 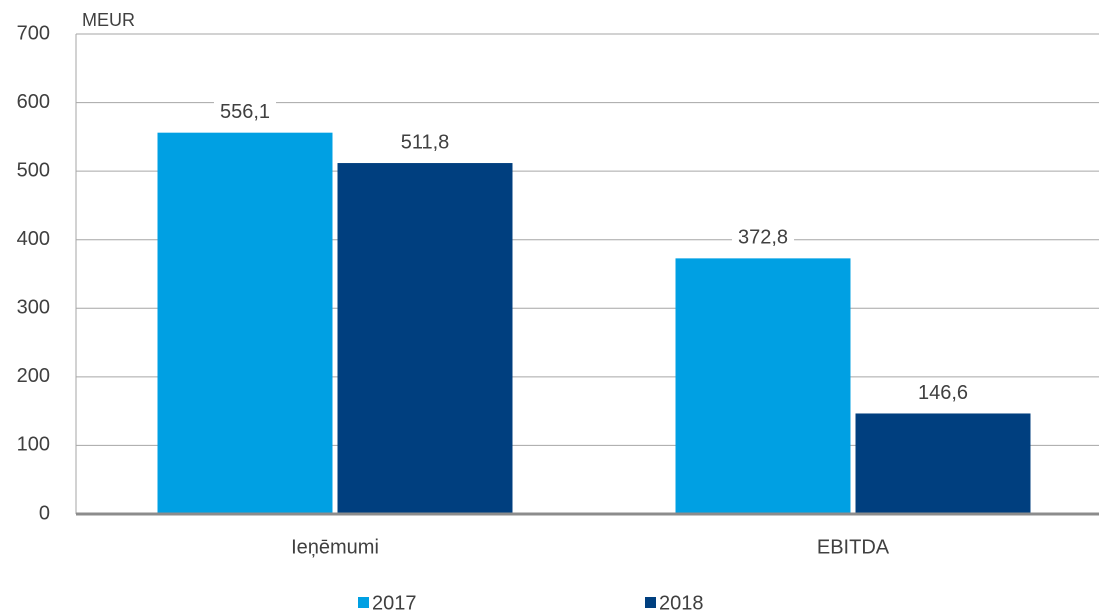 What do you see at coordinates (33, 376) in the screenshot?
I see `y-tick-label: 200` at bounding box center [33, 376].